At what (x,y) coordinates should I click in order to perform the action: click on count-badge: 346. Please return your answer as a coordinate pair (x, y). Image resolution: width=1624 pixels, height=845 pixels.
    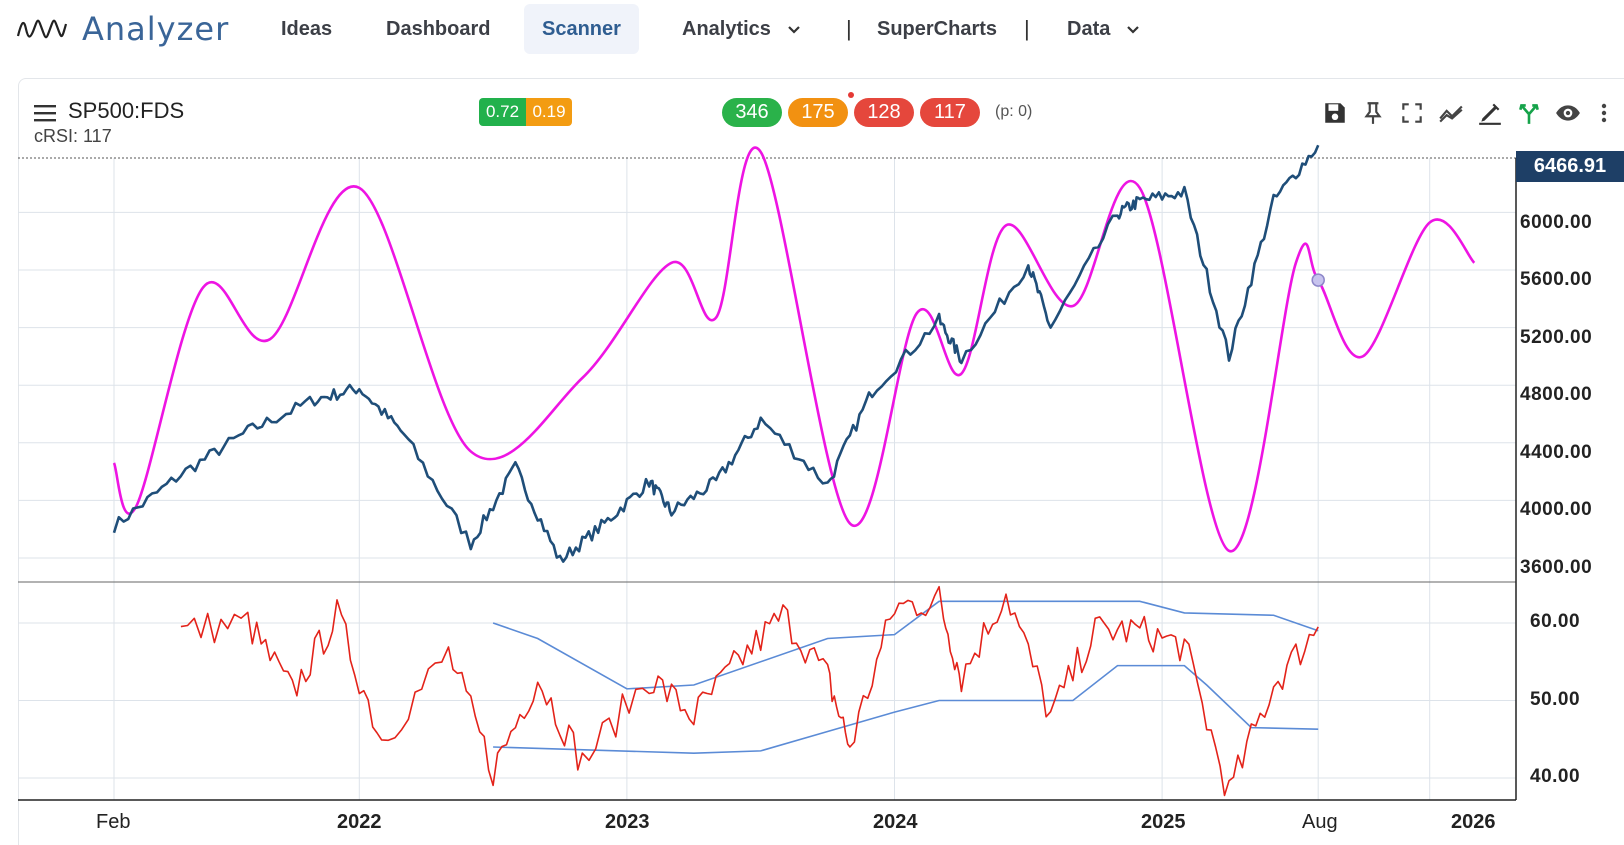
    Looking at the image, I should click on (752, 112).